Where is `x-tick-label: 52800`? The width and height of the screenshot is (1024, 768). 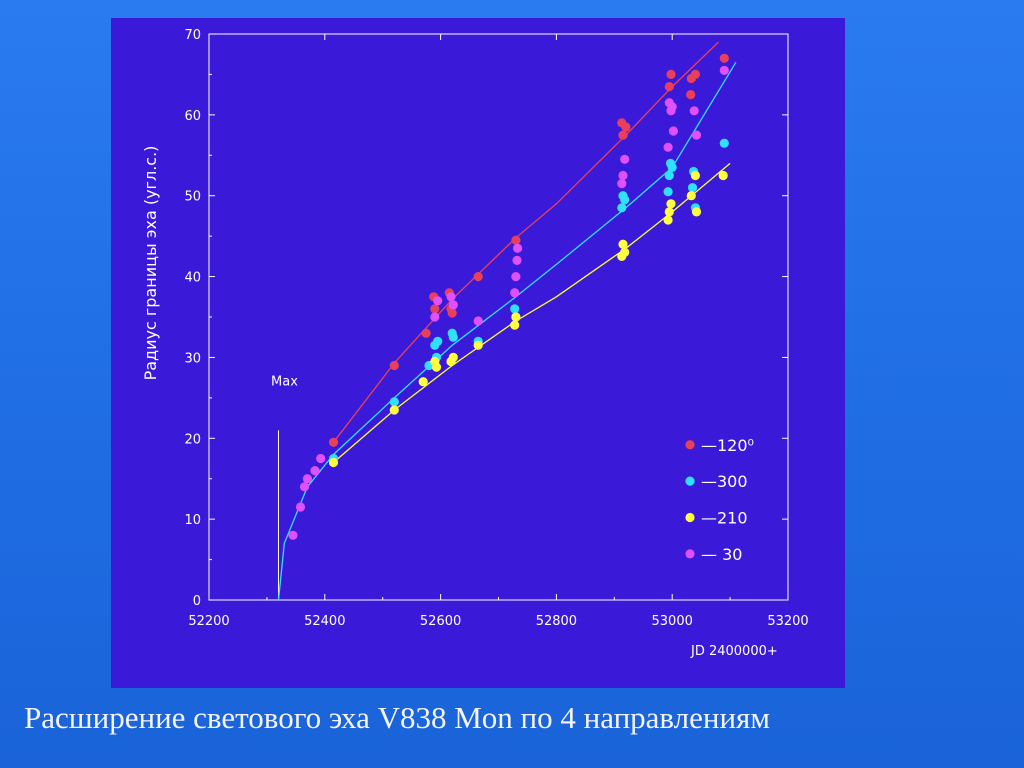
x-tick-label: 52800 is located at coordinates (556, 621).